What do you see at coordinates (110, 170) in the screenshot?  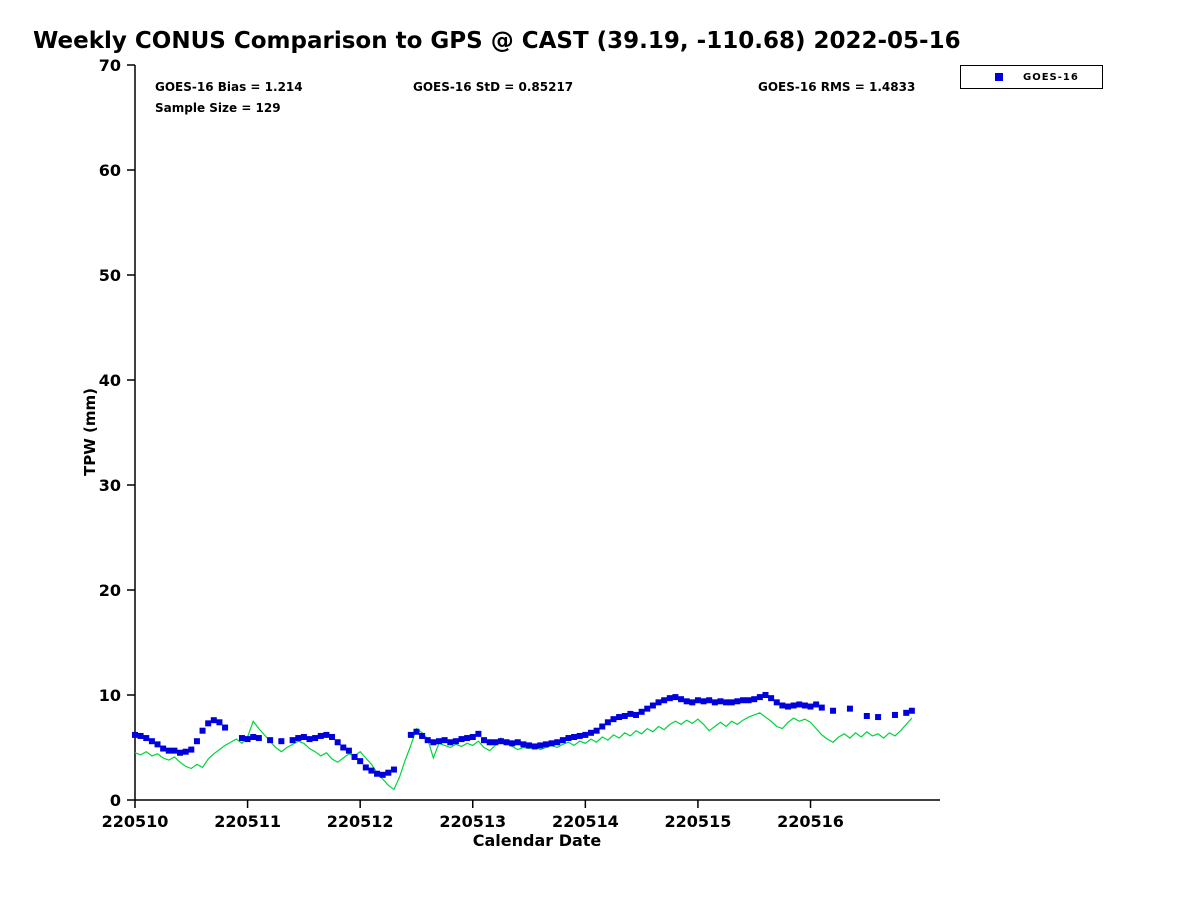 I see `svg-text: 60` at bounding box center [110, 170].